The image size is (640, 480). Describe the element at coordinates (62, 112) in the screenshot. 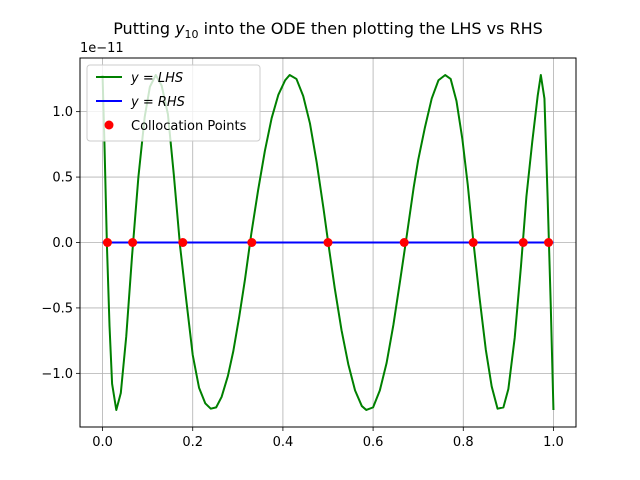

I see `y-tick-label: 1.0` at that location.